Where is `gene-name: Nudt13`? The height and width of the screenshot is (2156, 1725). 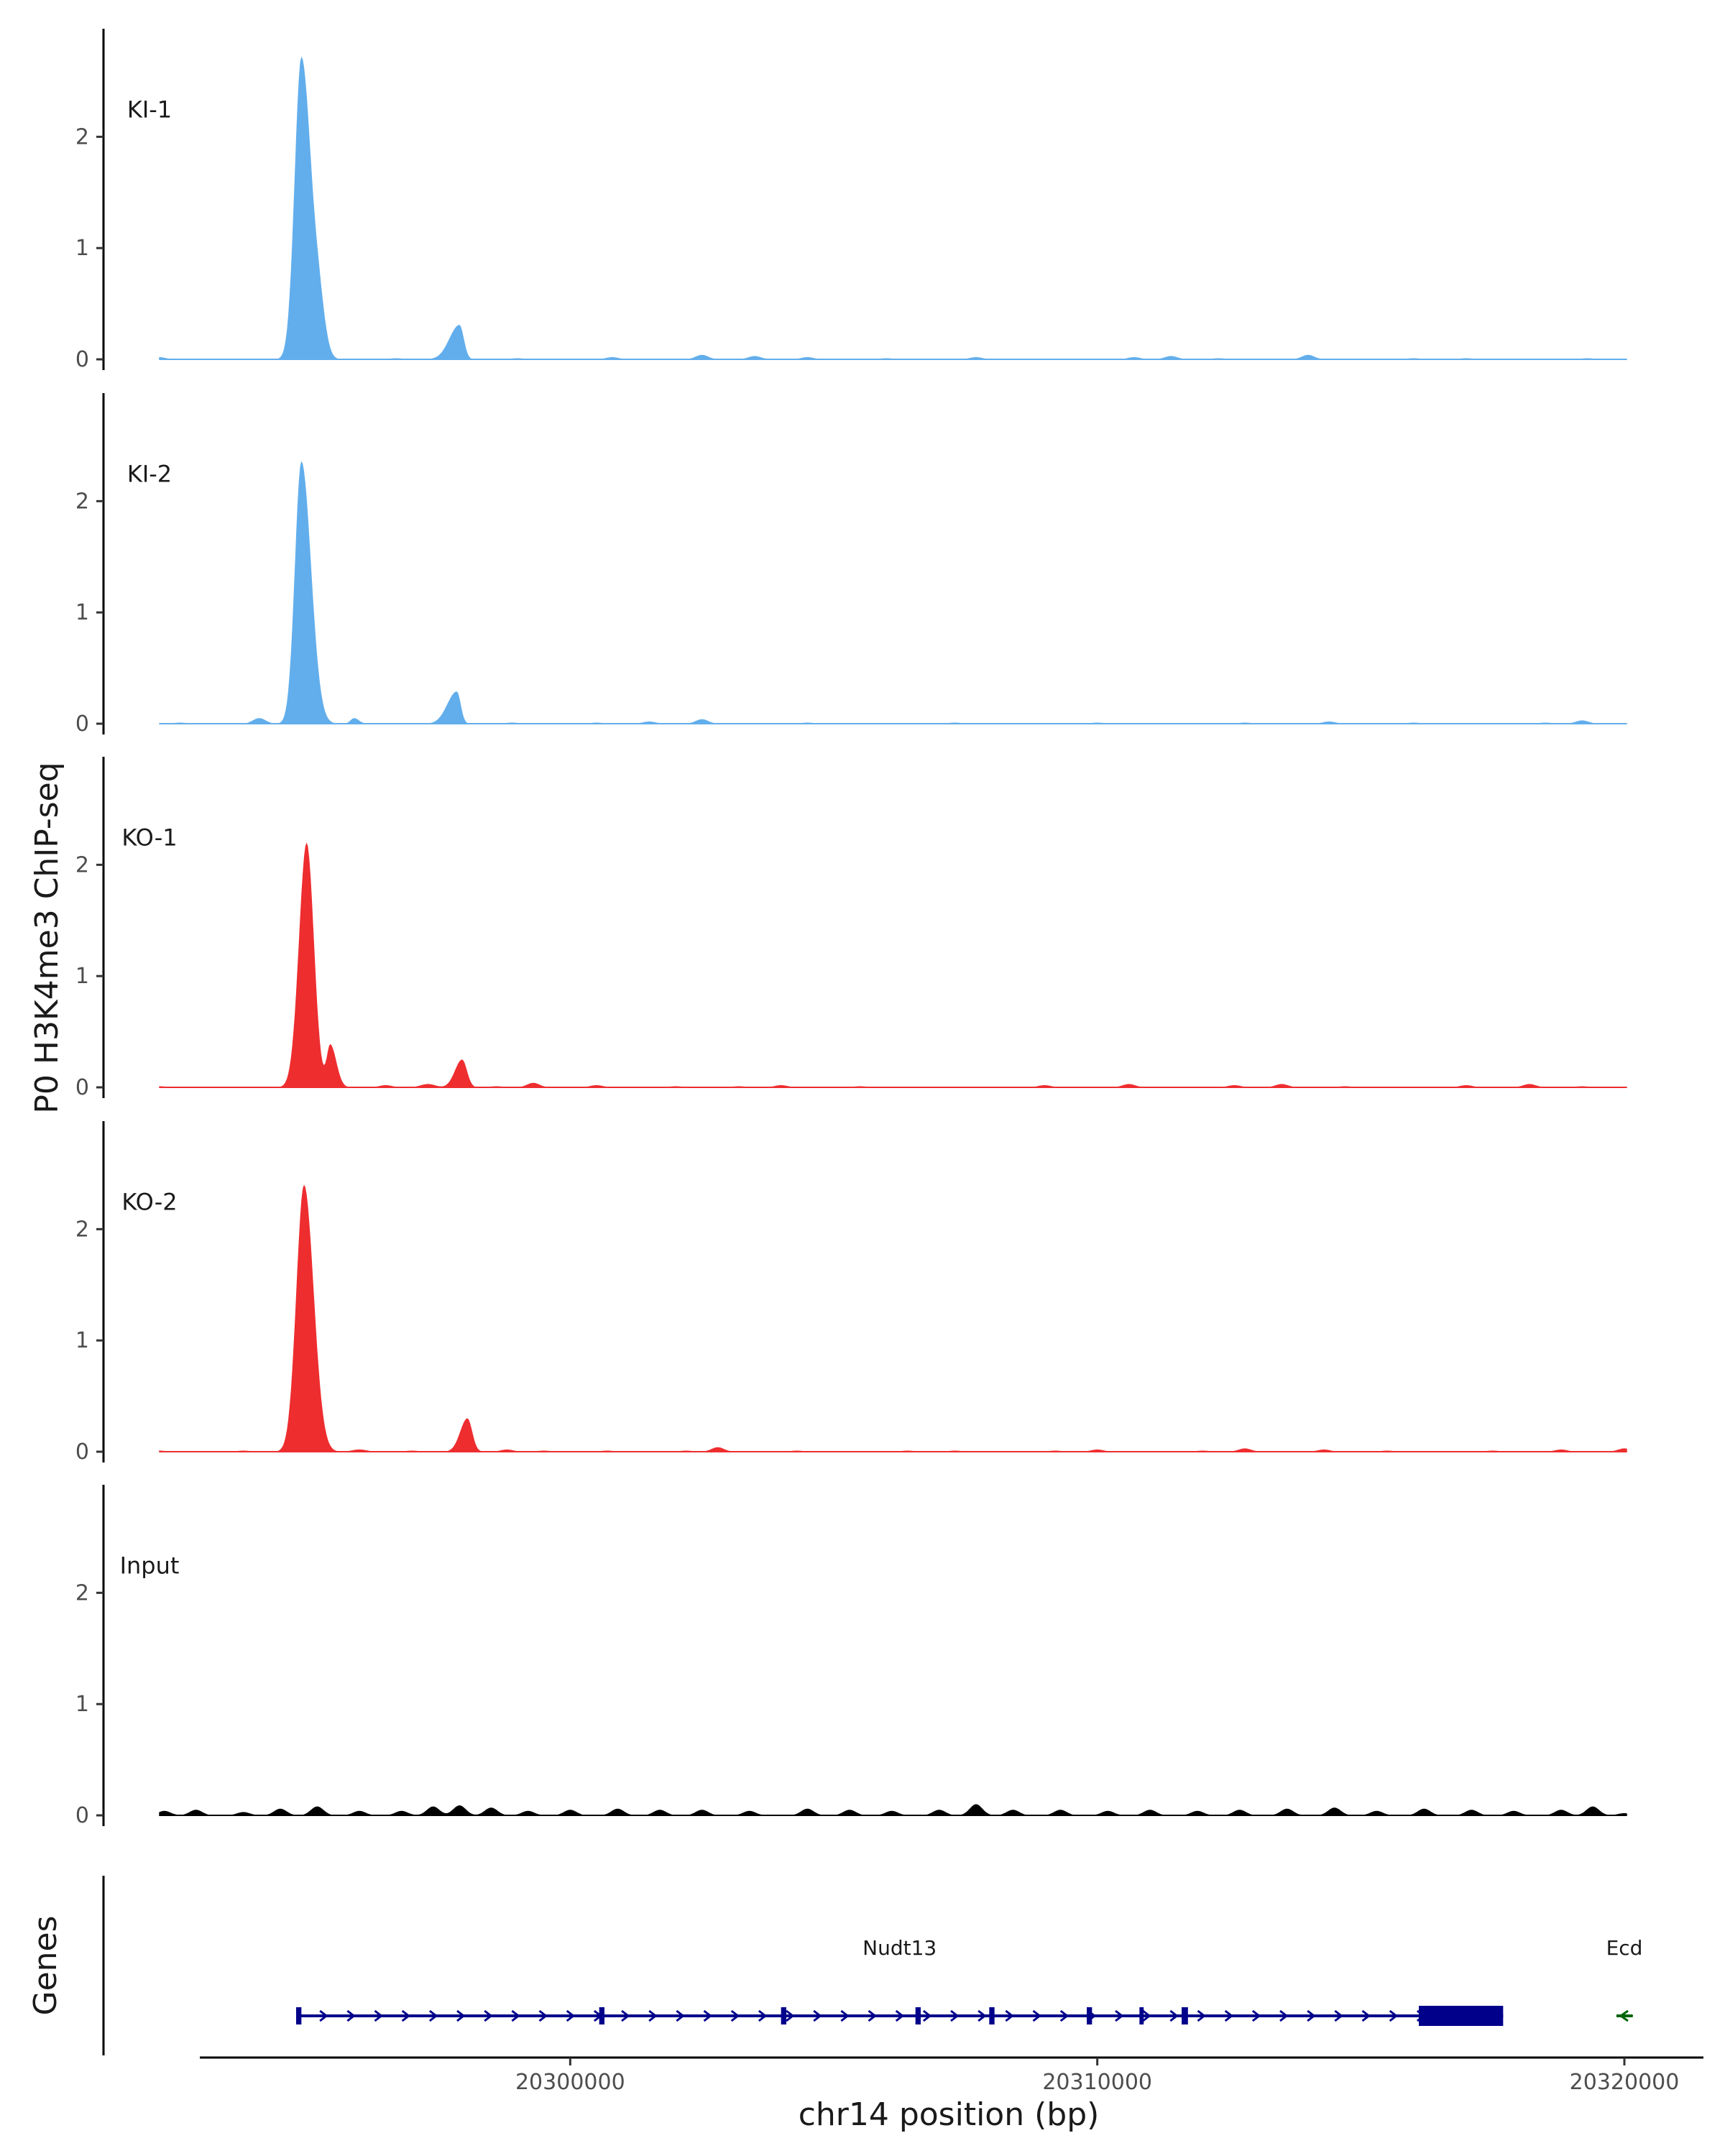
gene-name: Nudt13 is located at coordinates (899, 1948).